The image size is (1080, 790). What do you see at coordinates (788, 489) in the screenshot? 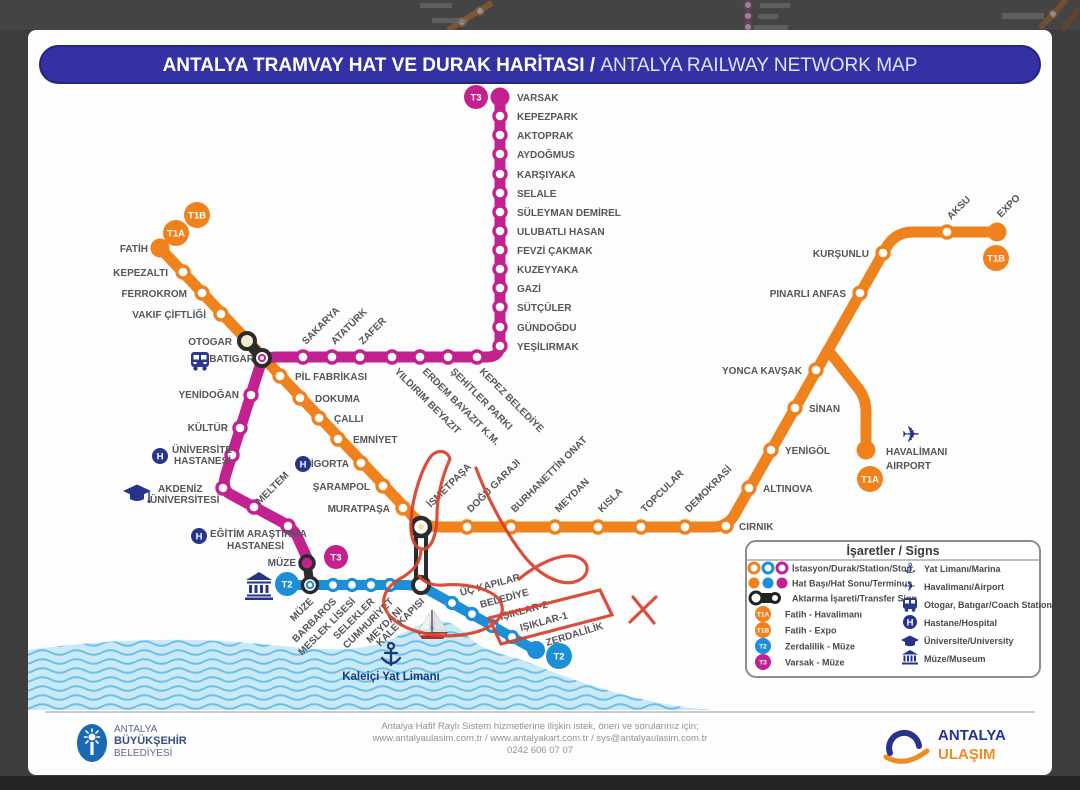
I see `station-label: ALTINOVA` at bounding box center [788, 489].